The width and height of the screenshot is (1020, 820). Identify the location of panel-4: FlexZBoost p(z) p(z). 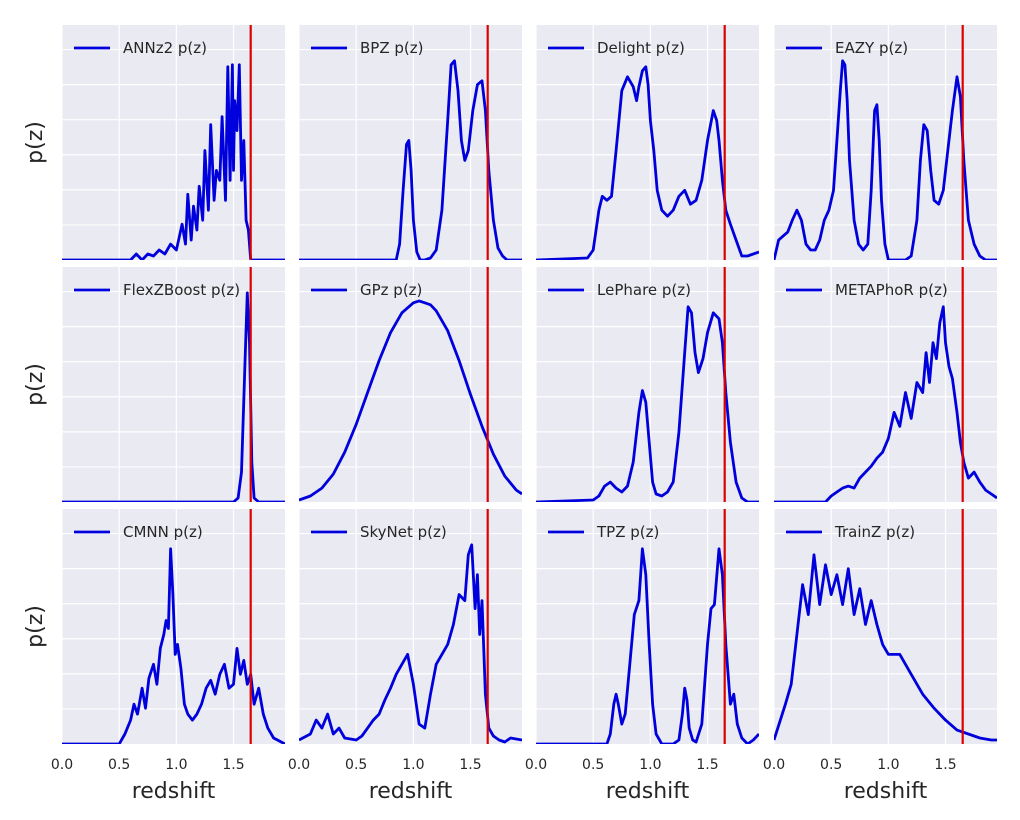
(154, 384).